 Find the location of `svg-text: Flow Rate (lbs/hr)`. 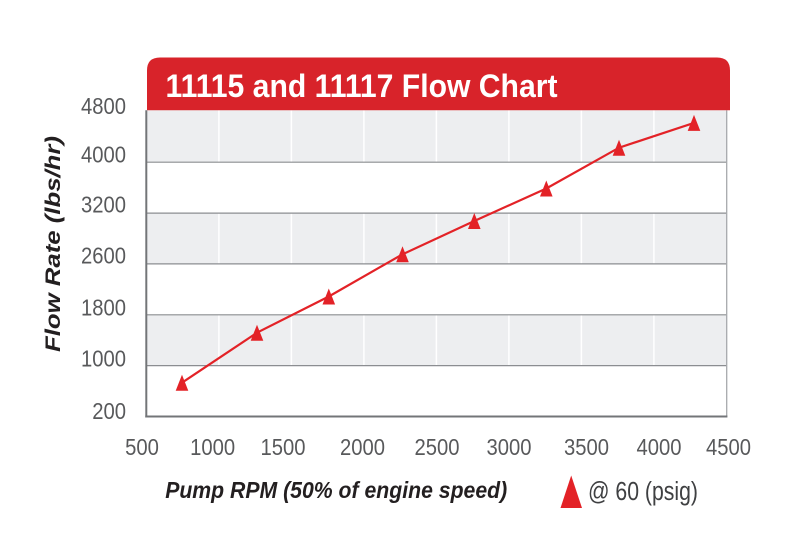

svg-text: Flow Rate (lbs/hr) is located at coordinates (53, 244).